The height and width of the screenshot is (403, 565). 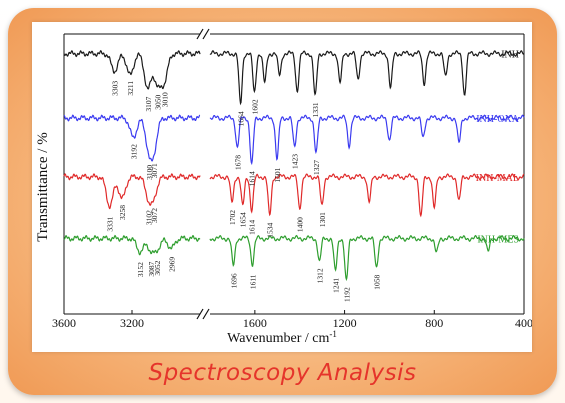 What do you see at coordinates (376, 281) in the screenshot?
I see `peak-label: 1058` at bounding box center [376, 281].